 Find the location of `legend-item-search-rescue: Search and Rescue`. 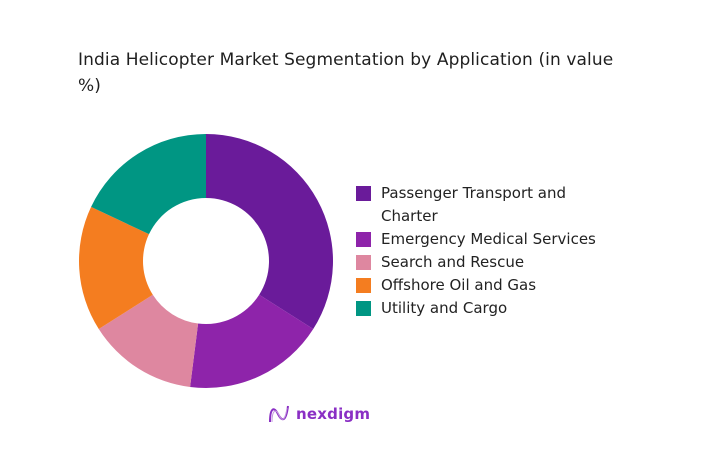

legend-item-search-rescue: Search and Rescue is located at coordinates (491, 262).